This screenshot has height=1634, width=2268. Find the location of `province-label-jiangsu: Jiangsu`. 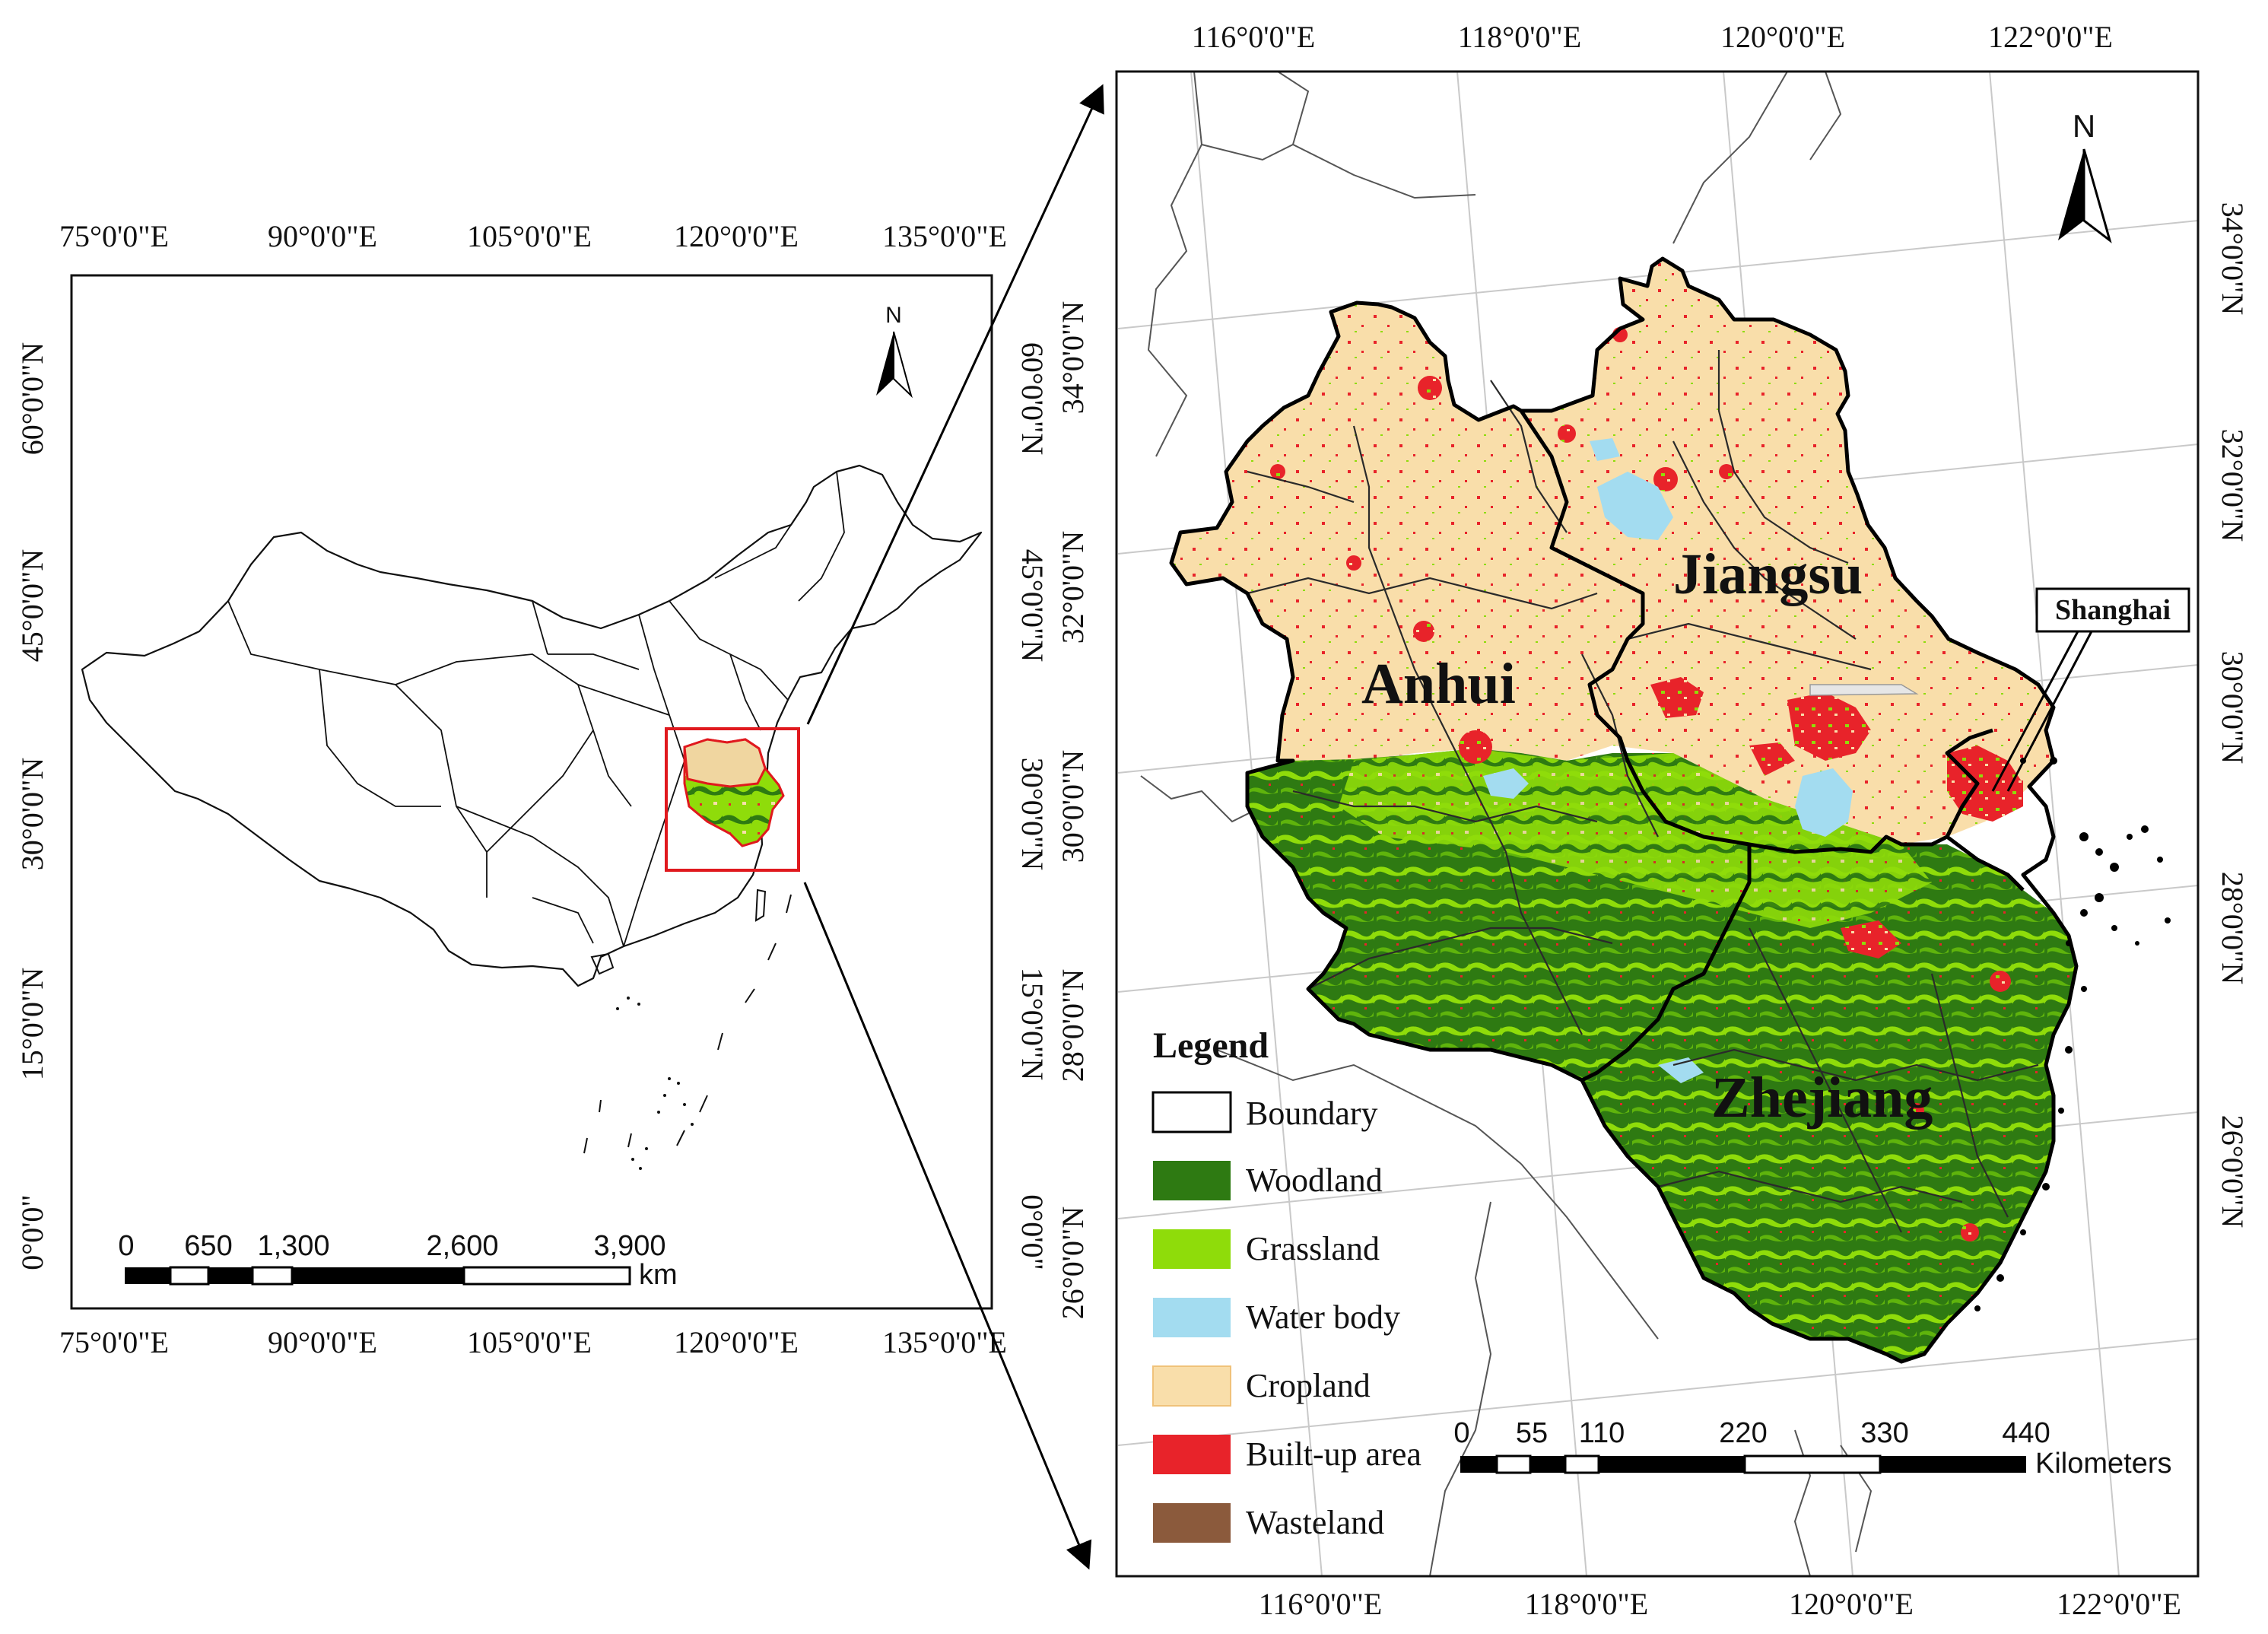

province-label-jiangsu: Jiangsu is located at coordinates (1768, 574).